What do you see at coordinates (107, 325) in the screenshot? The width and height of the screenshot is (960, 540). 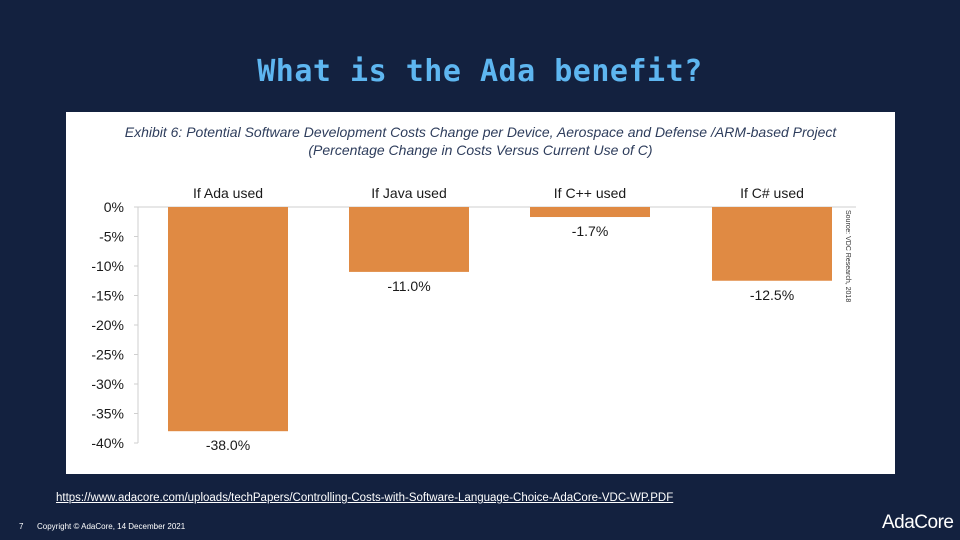 I see `y-tick-label: -20%` at bounding box center [107, 325].